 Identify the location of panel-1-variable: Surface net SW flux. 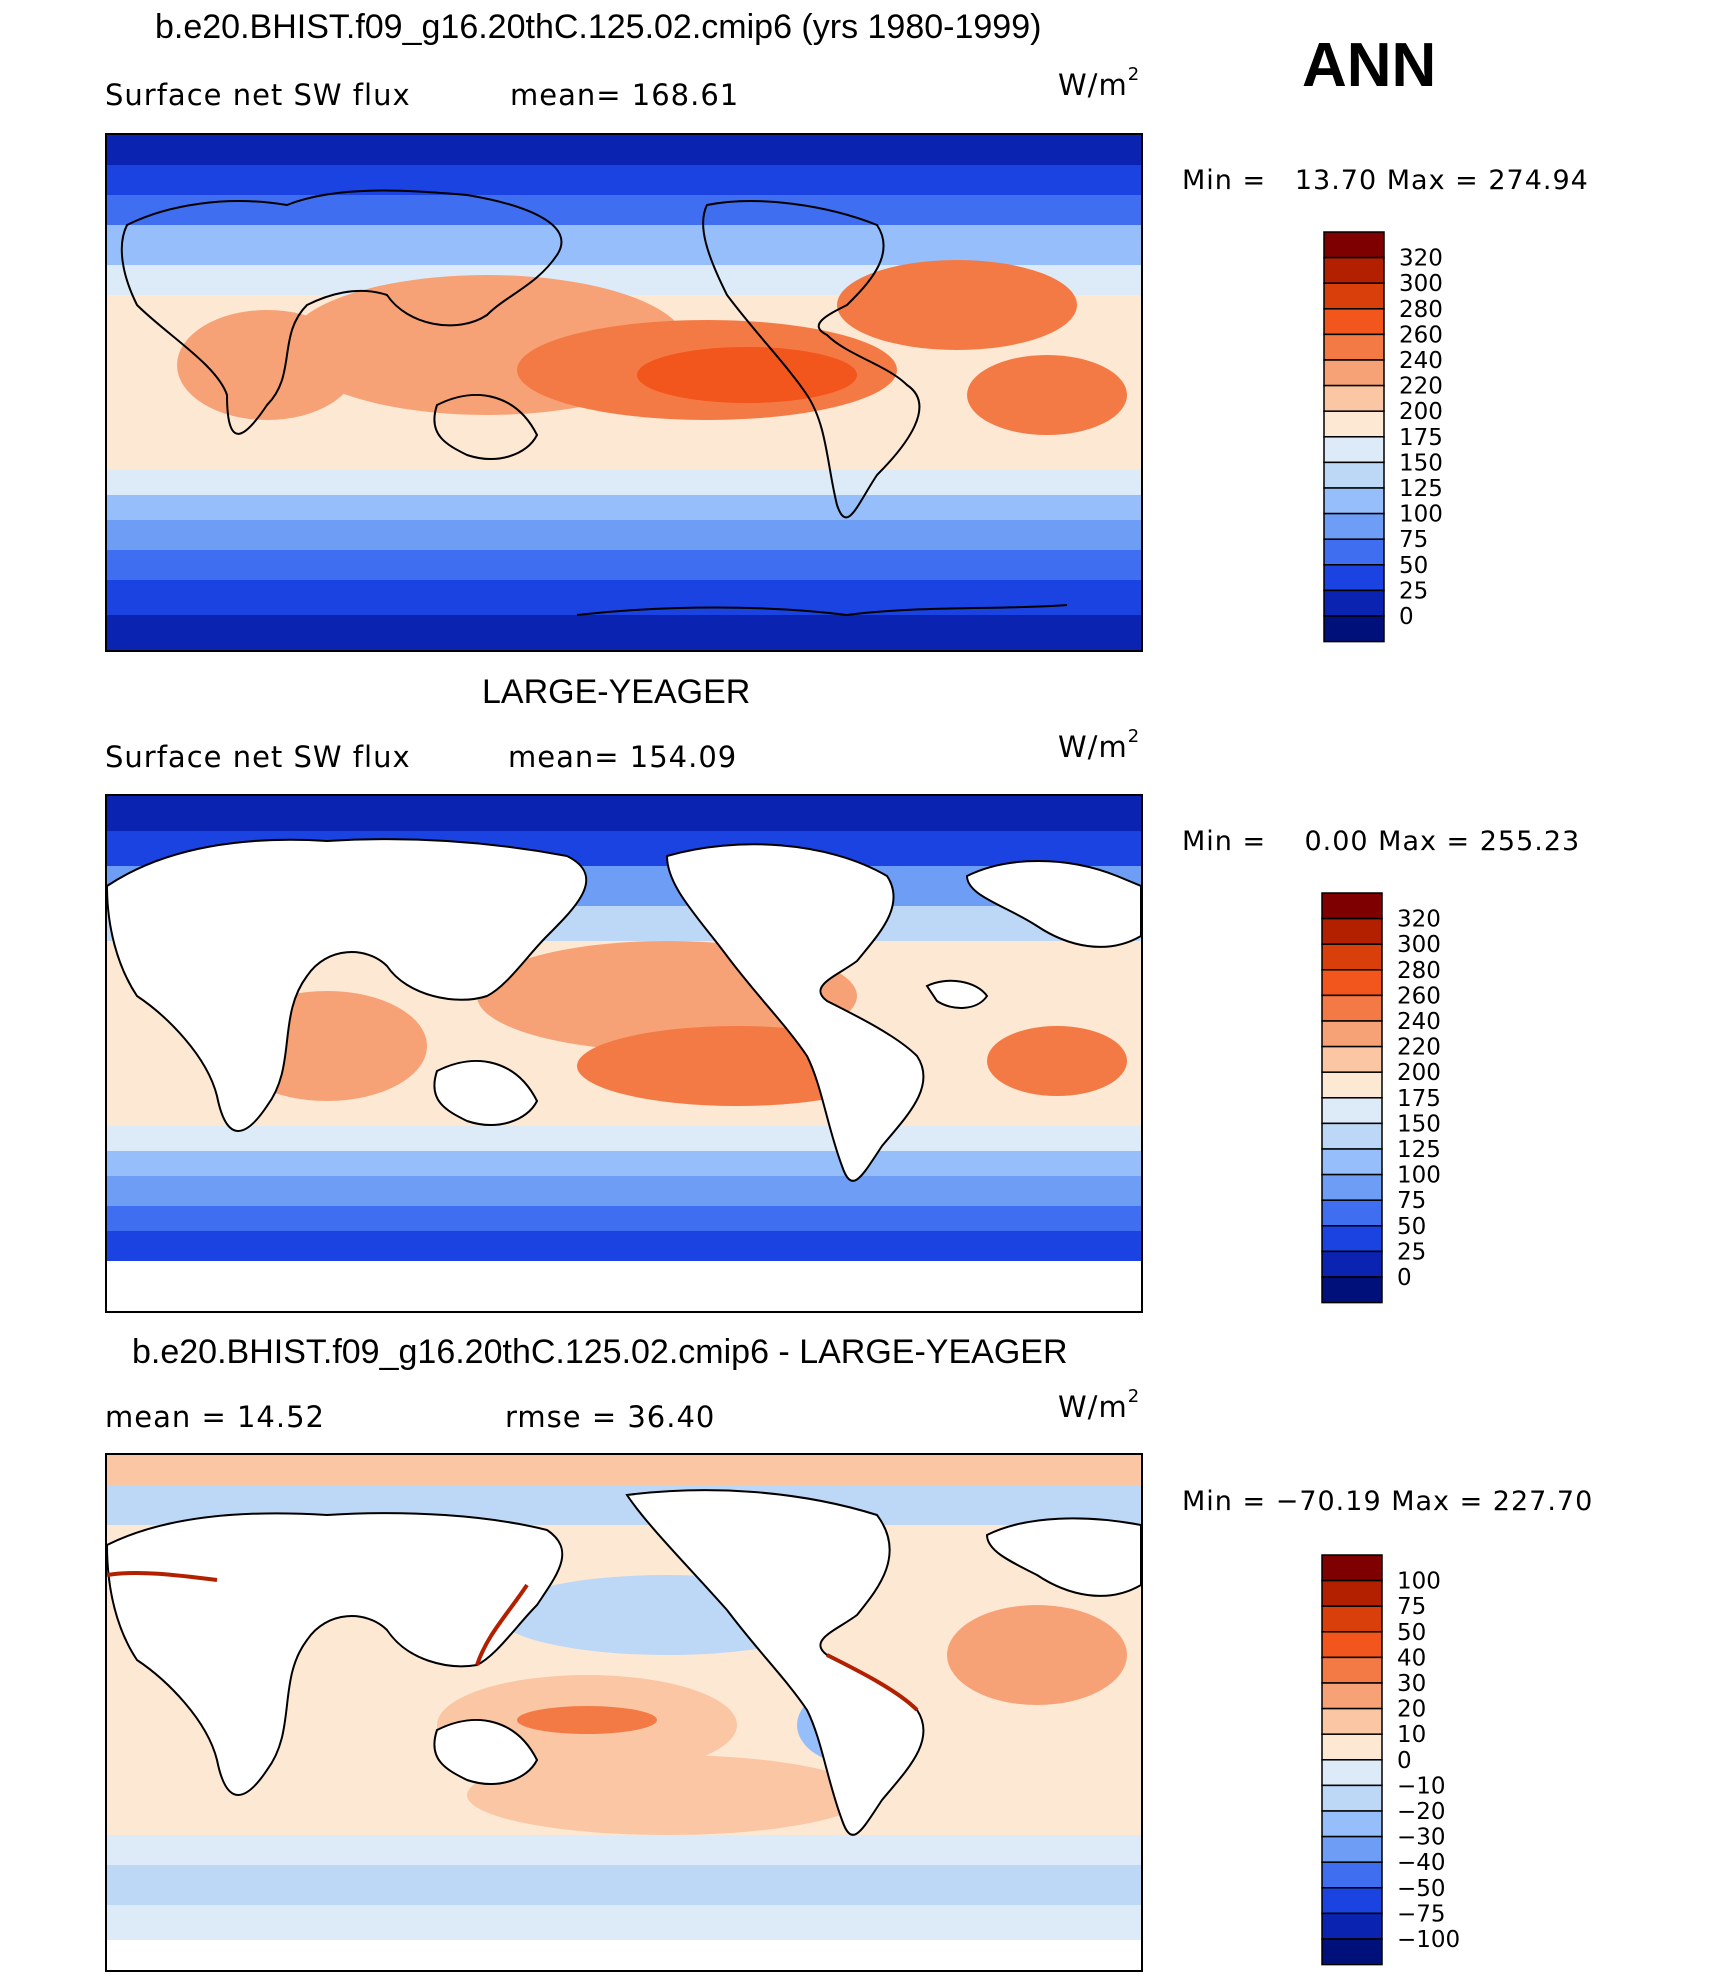
(258, 95).